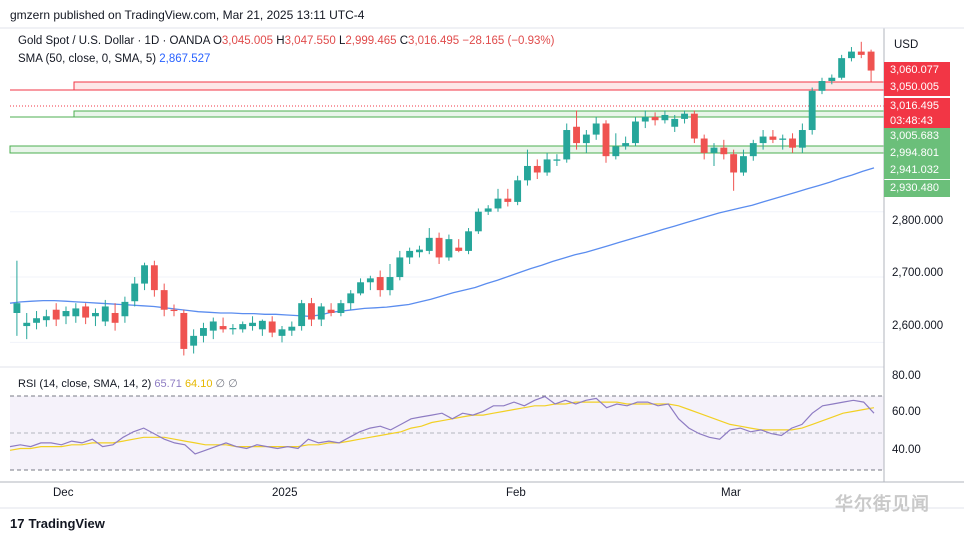 The height and width of the screenshot is (547, 964). Describe the element at coordinates (114, 41) in the screenshot. I see `symbol-name: Gold Spot / U.S. Dollar · 1D · OANDA` at that location.